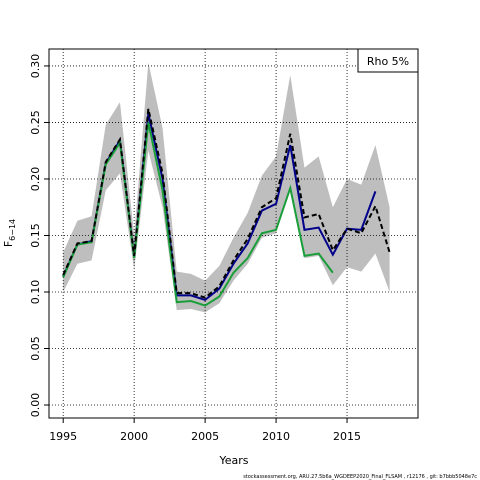  I want to click on y-tick-label: 0.10, so click(35, 292).